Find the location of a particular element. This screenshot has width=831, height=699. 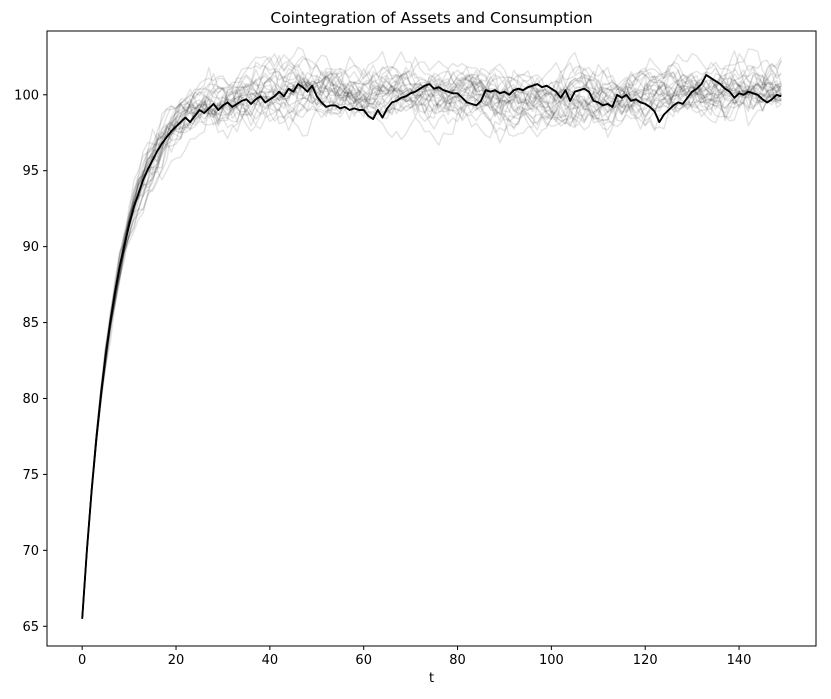

x-tick-label: 80 is located at coordinates (457, 660).